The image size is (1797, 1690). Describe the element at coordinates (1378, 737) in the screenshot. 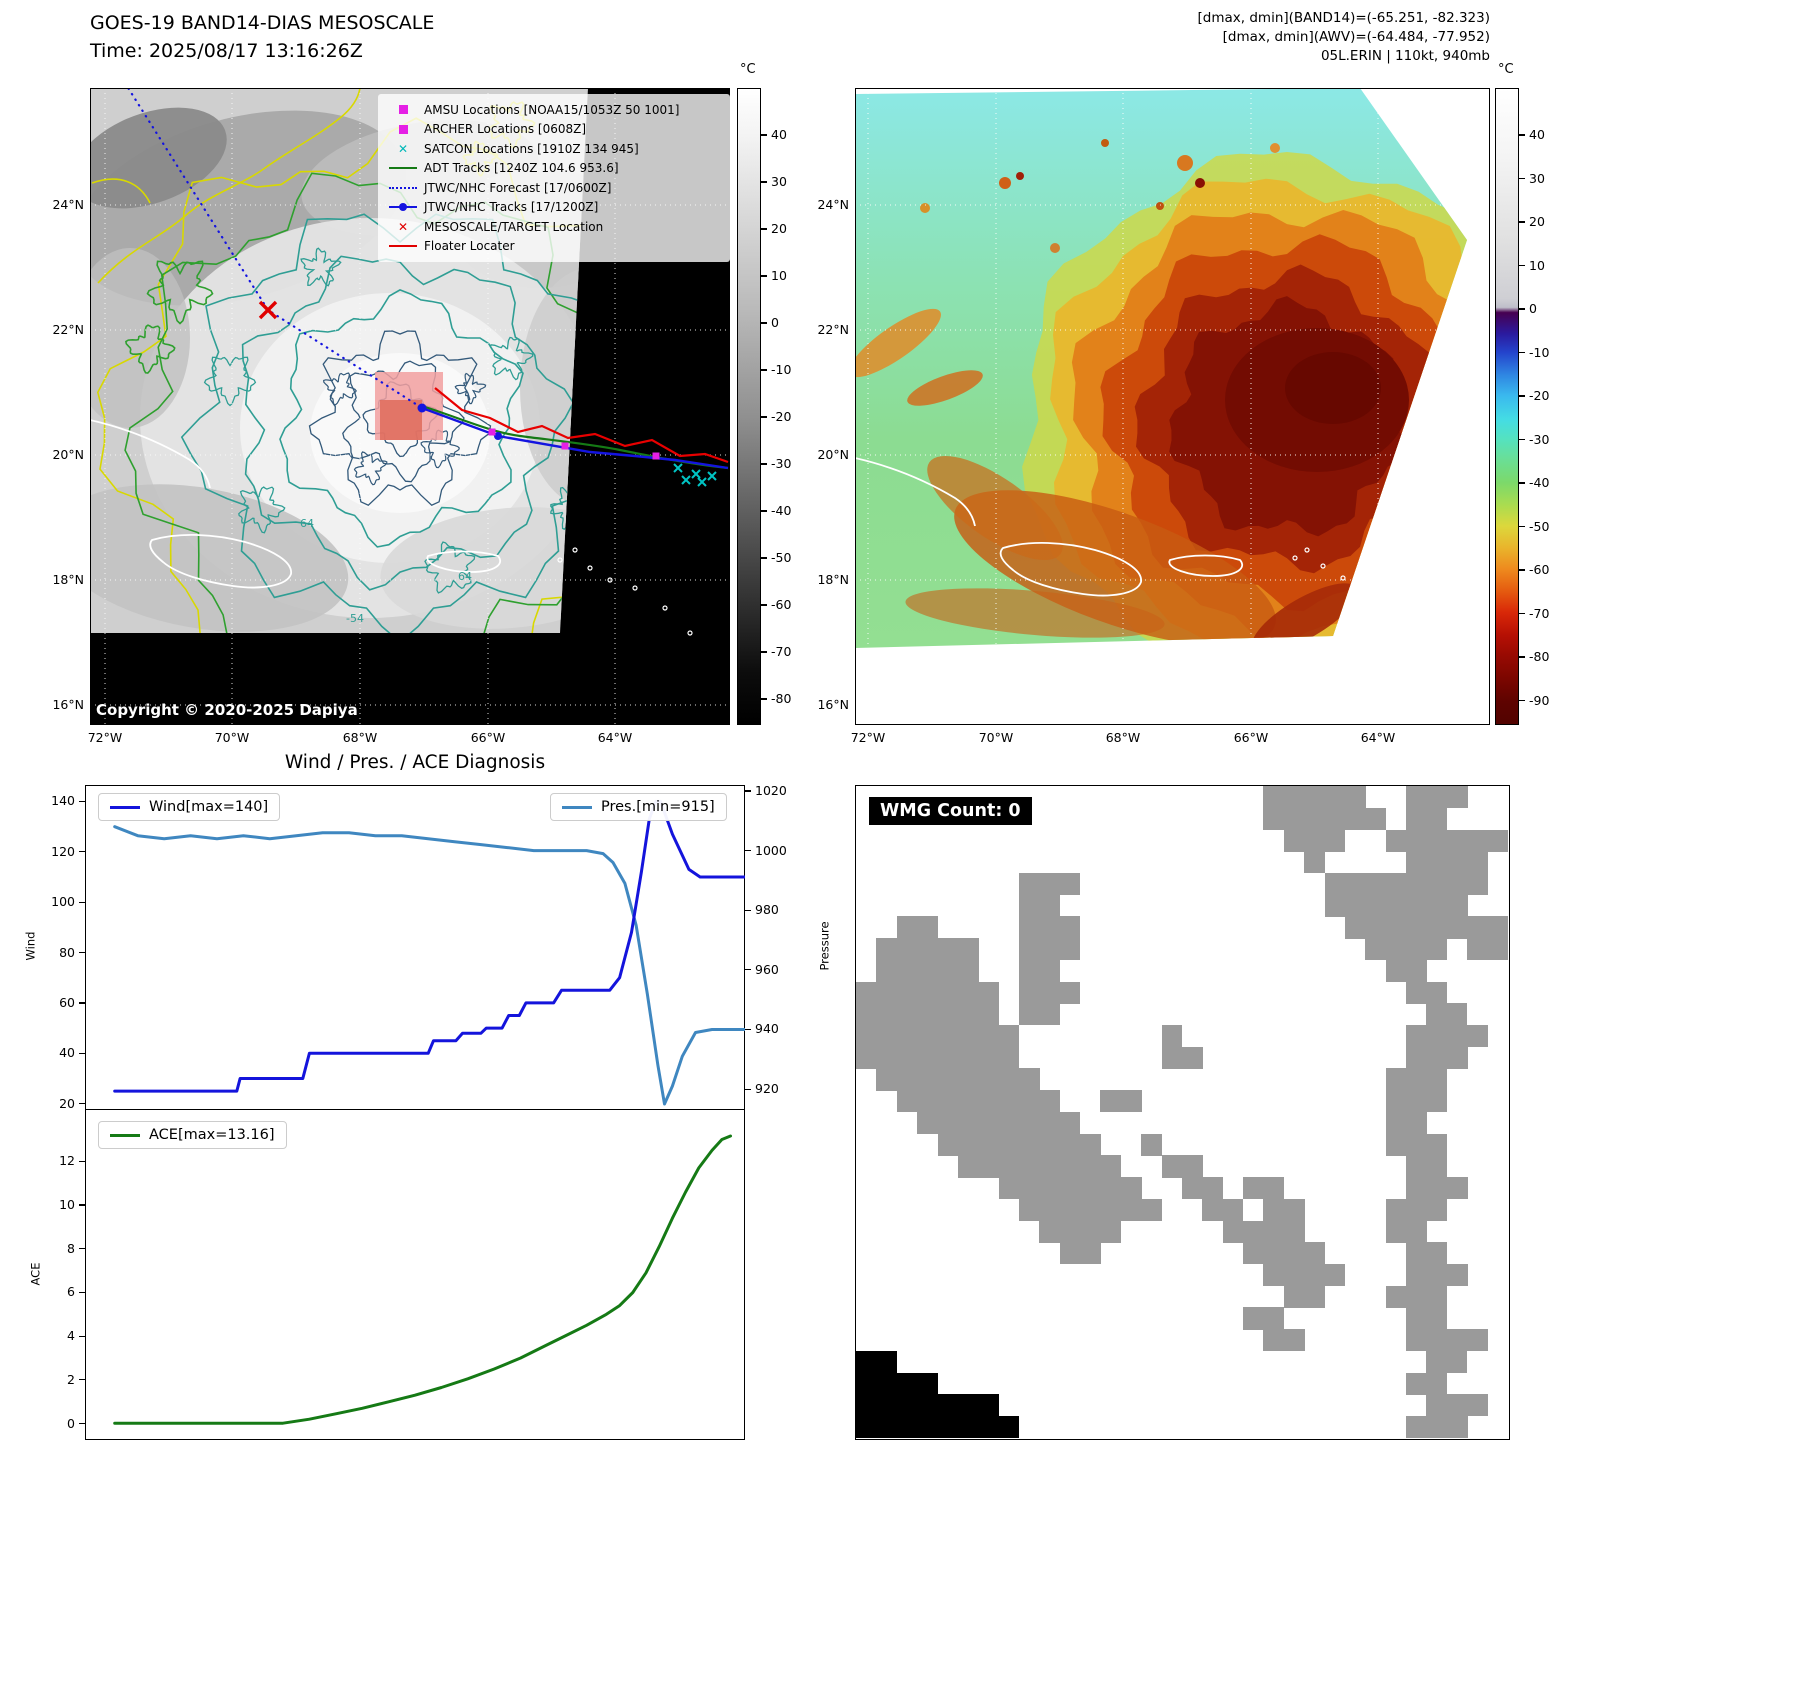

I see `awv-lon-tick: 64°W` at that location.